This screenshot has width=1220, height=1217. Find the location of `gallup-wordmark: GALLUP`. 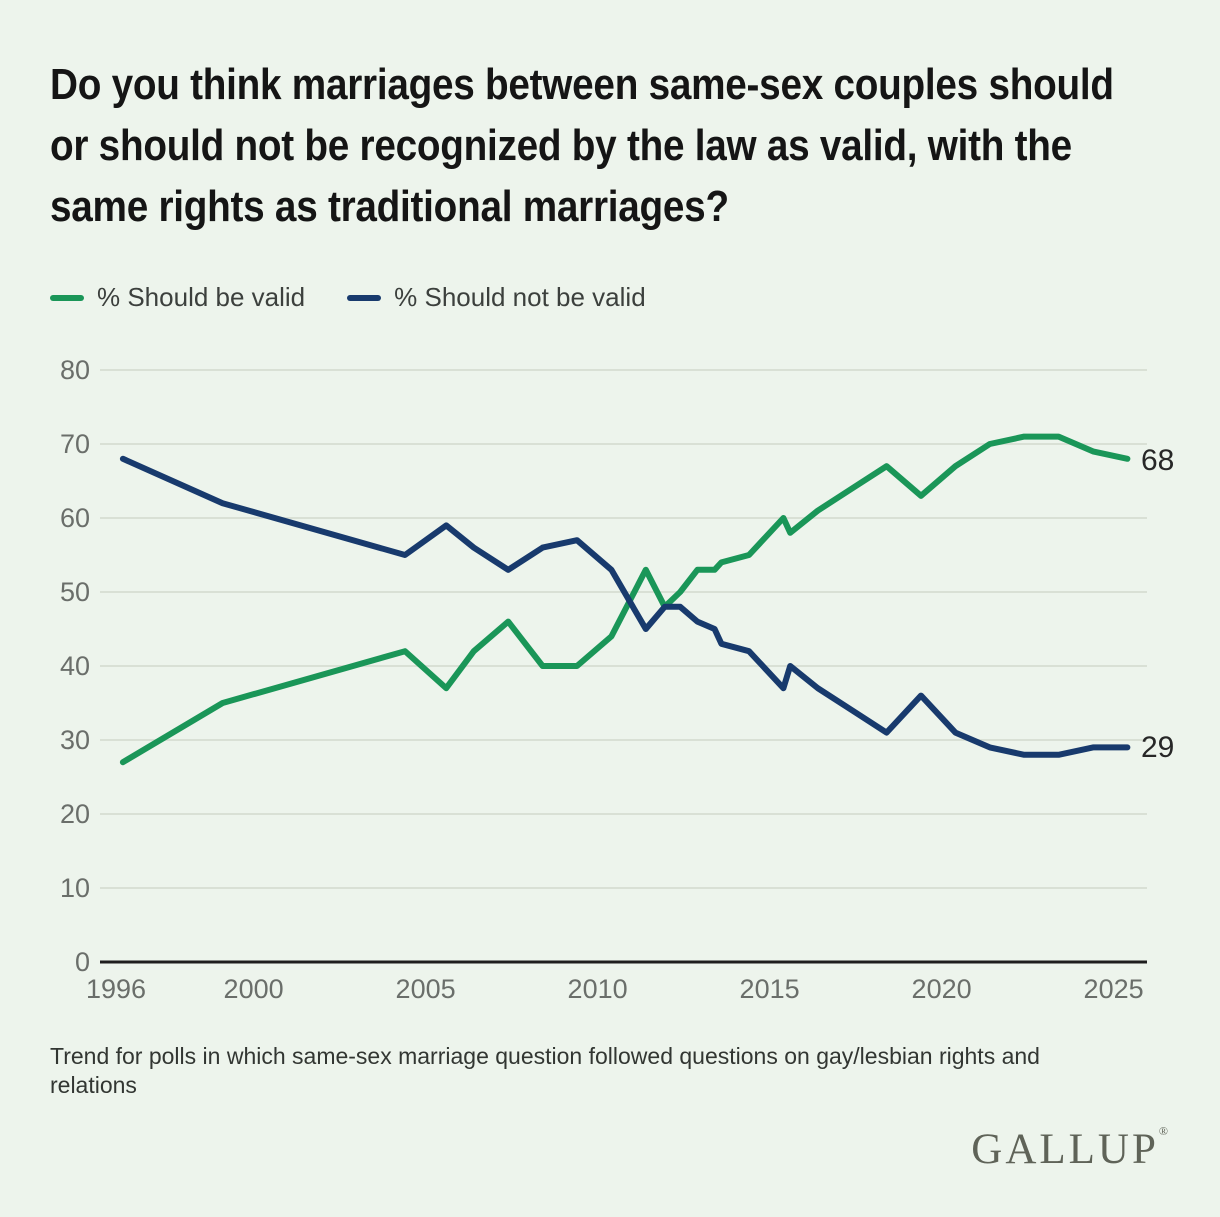

gallup-wordmark: GALLUP is located at coordinates (1065, 1149).